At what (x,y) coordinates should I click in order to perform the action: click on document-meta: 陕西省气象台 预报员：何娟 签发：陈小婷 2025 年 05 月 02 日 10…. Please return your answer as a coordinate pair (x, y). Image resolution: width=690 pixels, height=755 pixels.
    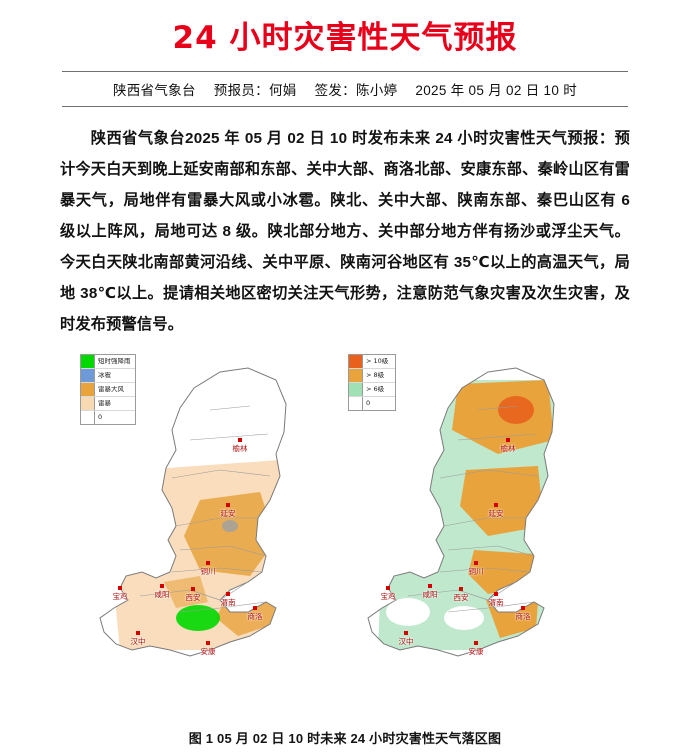
    Looking at the image, I should click on (345, 89).